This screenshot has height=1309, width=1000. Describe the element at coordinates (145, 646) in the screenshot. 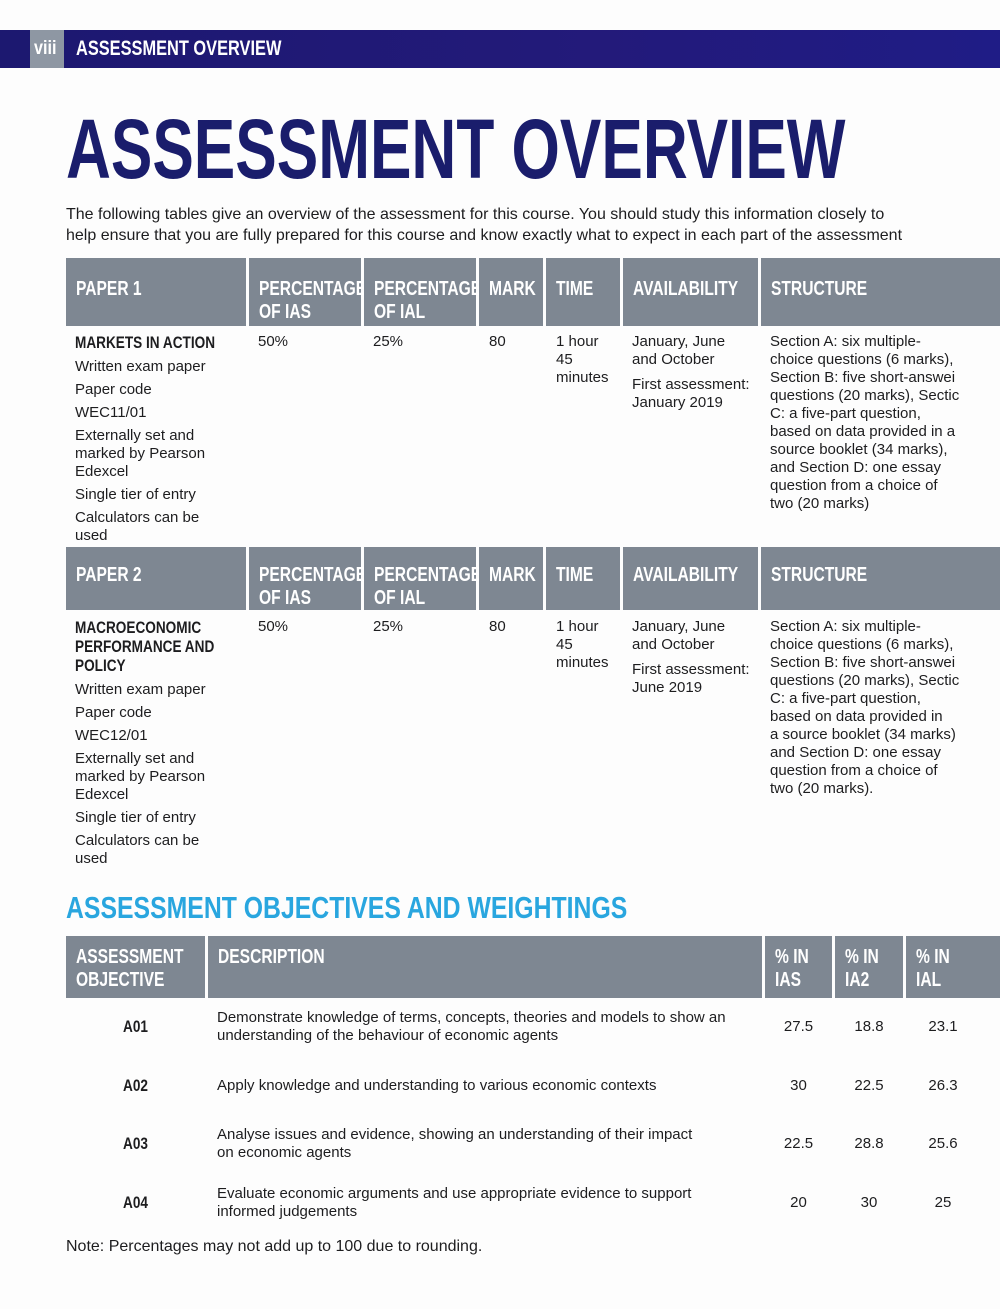

I see `paper-name-line: PERFORMANCE AND` at that location.